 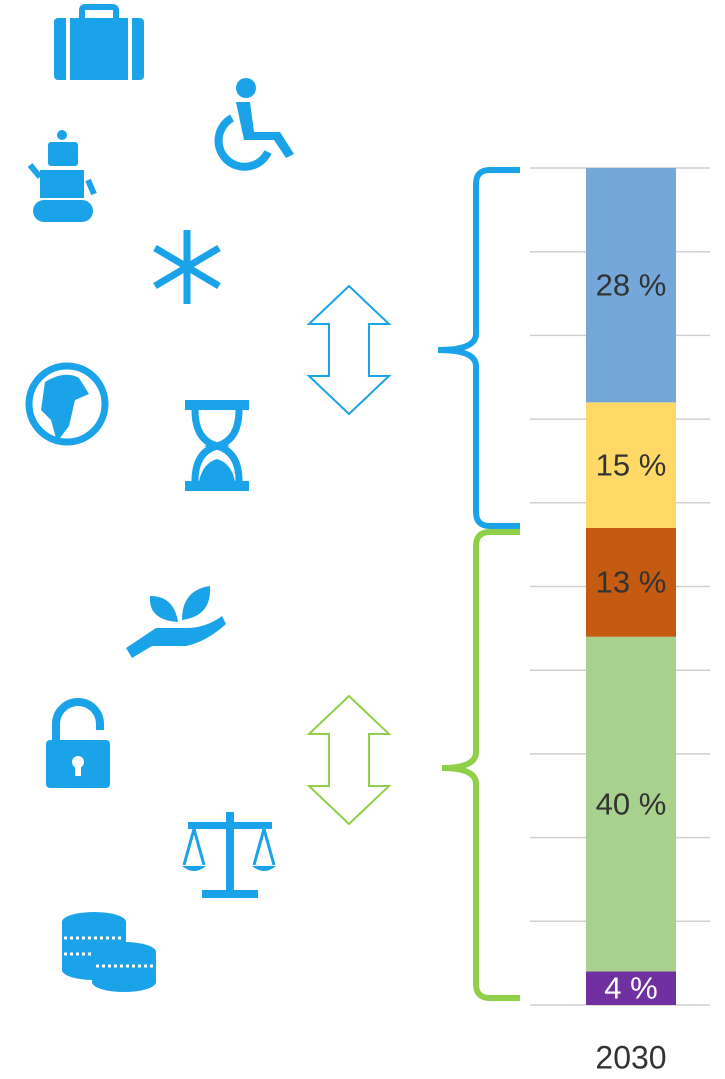 What do you see at coordinates (630, 1057) in the screenshot?
I see `x-tick-label: 2030` at bounding box center [630, 1057].